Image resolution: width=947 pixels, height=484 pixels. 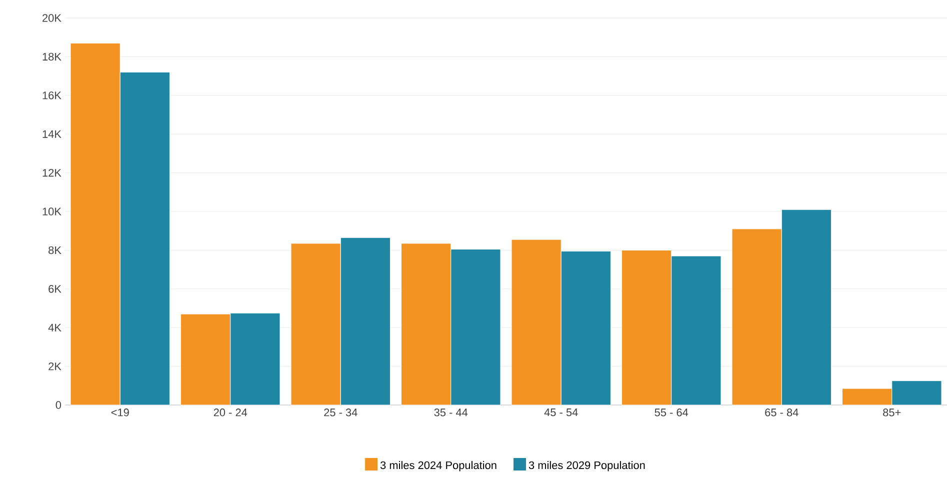 I want to click on y-tick-label: 2K, so click(x=55, y=366).